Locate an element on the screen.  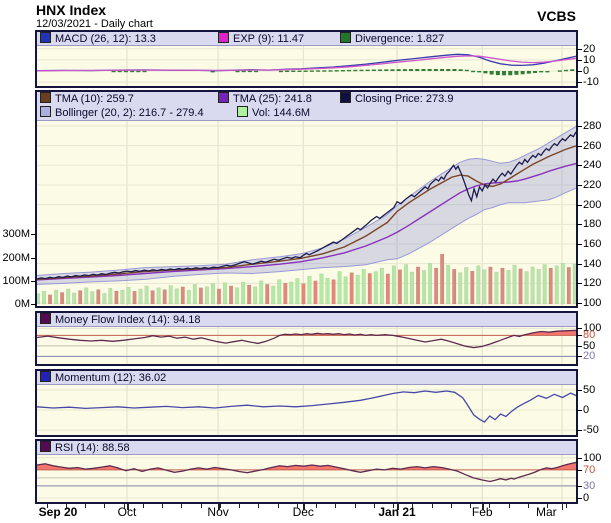
rsi-plot is located at coordinates (306, 478).